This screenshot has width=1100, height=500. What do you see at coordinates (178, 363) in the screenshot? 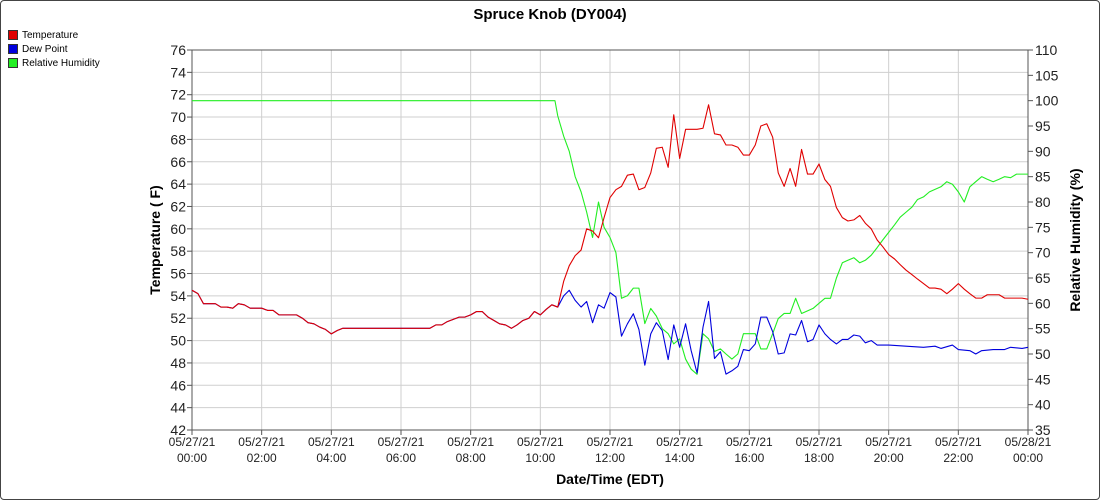
I see `y-tick-label: 48` at bounding box center [178, 363].